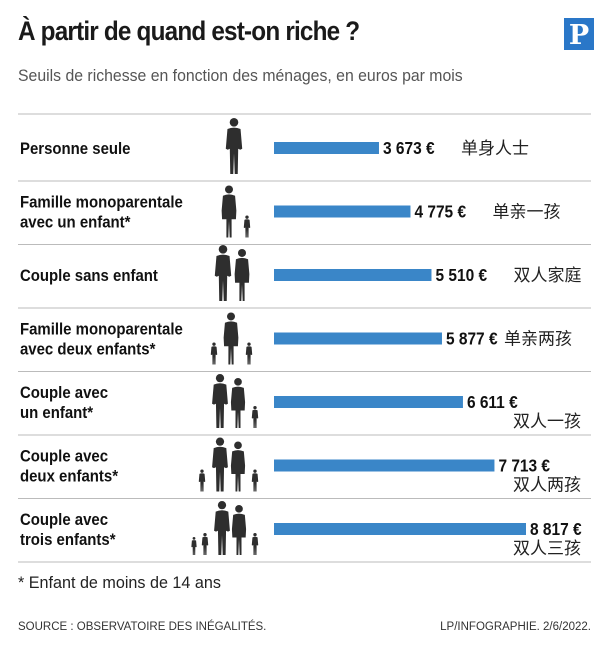 The image size is (609, 655). I want to click on category-label: Couple avec un enfant*, so click(64, 403).